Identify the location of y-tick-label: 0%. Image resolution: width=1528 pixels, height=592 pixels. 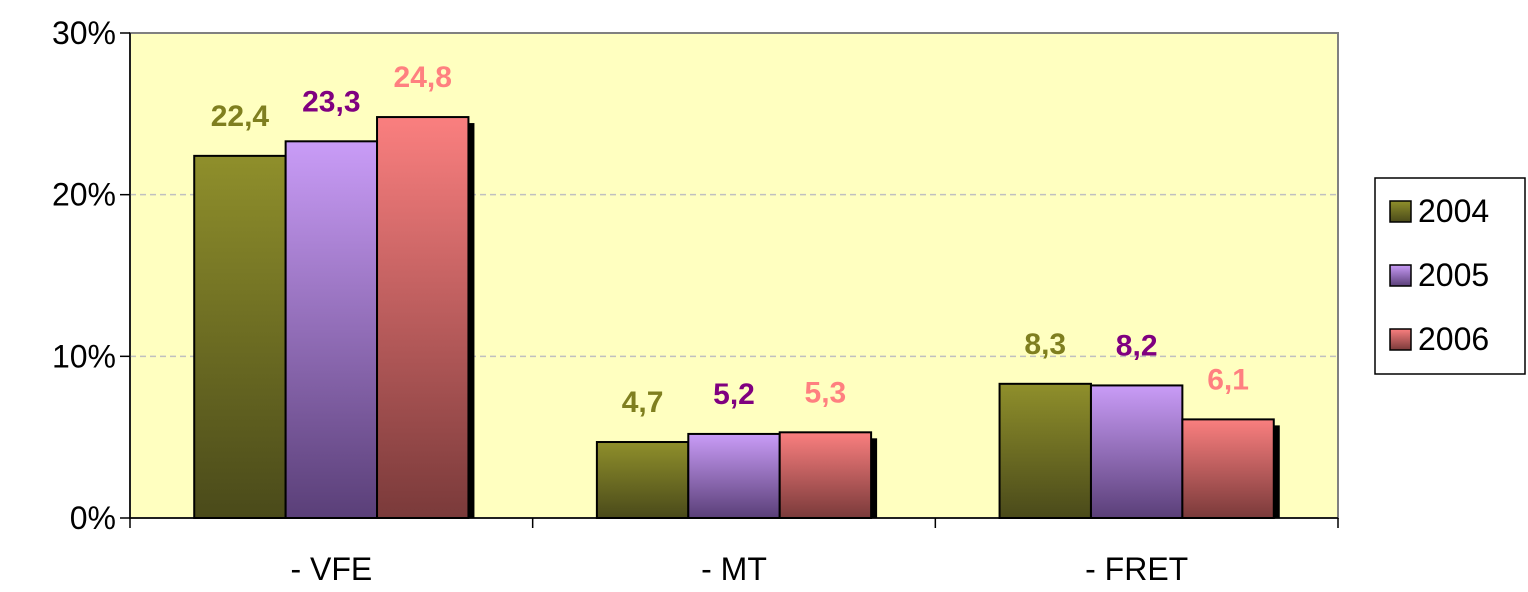
(93, 518).